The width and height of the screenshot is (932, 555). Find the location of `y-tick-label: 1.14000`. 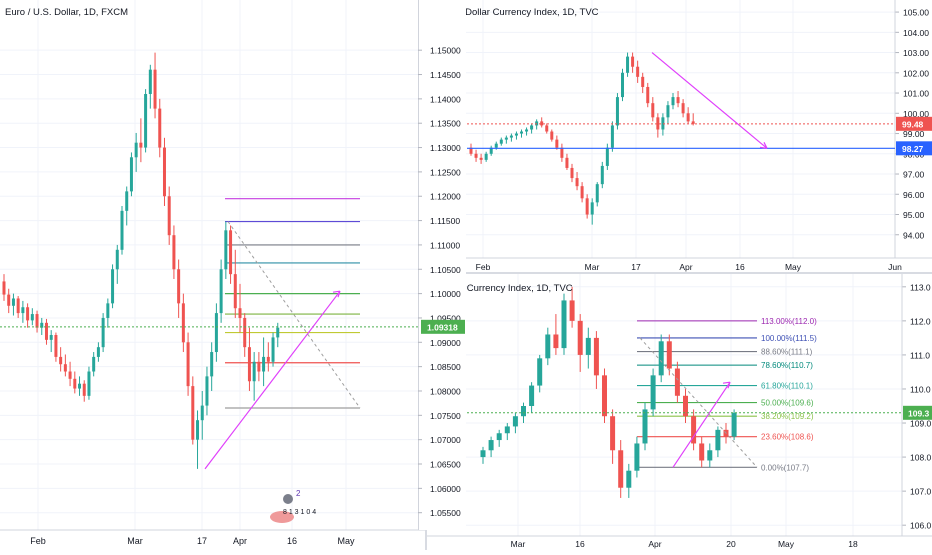

y-tick-label: 1.14000 is located at coordinates (445, 99).